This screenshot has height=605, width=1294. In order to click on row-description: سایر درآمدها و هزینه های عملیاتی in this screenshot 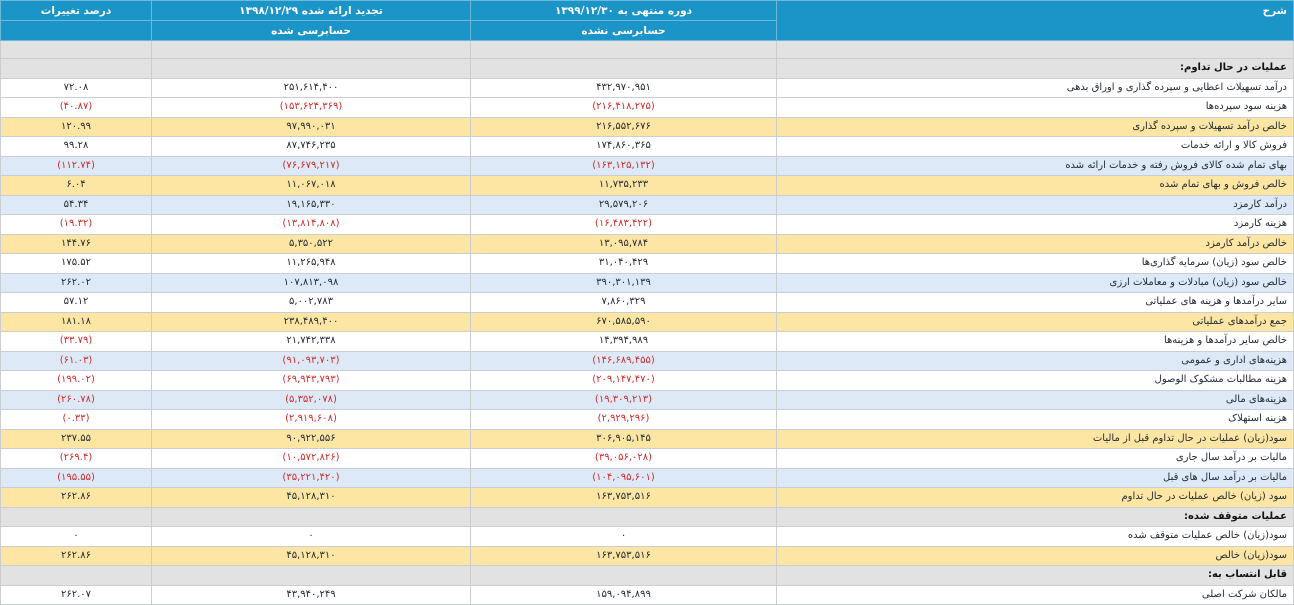, I will do `click(1035, 302)`.